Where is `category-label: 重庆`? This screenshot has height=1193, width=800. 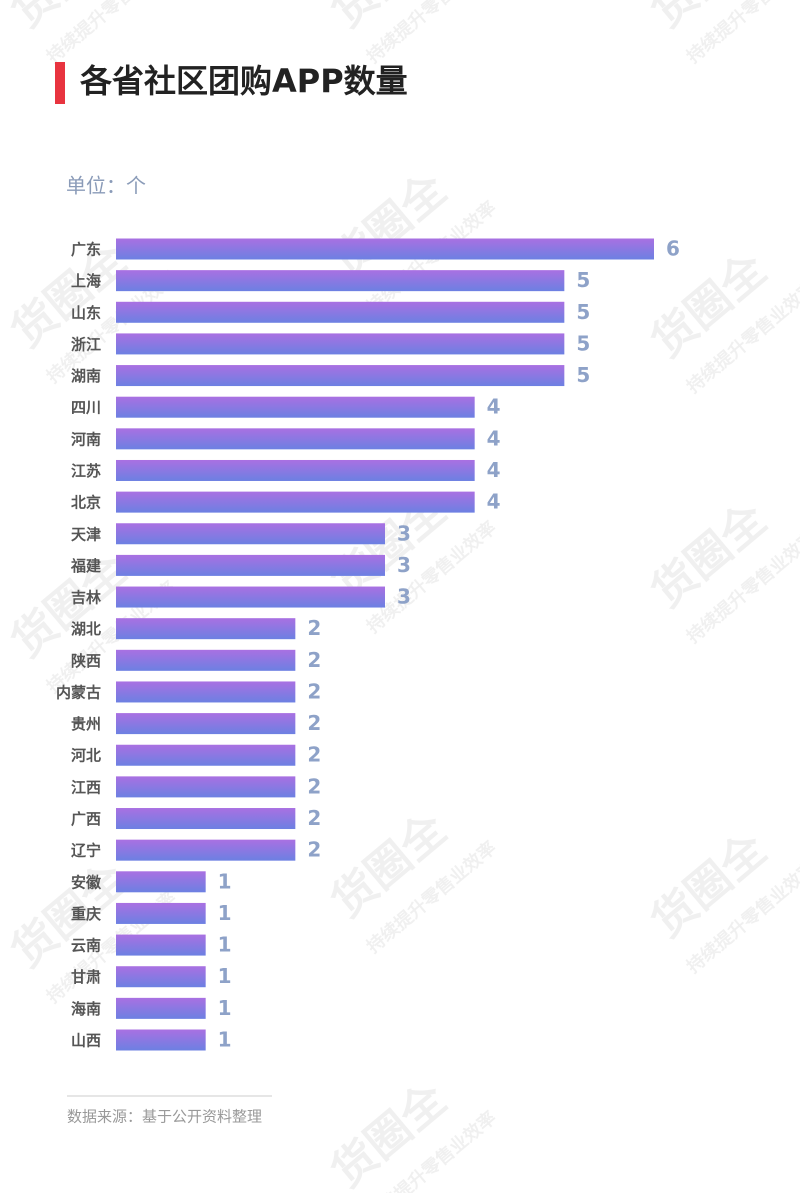
category-label: 重庆 is located at coordinates (86, 914).